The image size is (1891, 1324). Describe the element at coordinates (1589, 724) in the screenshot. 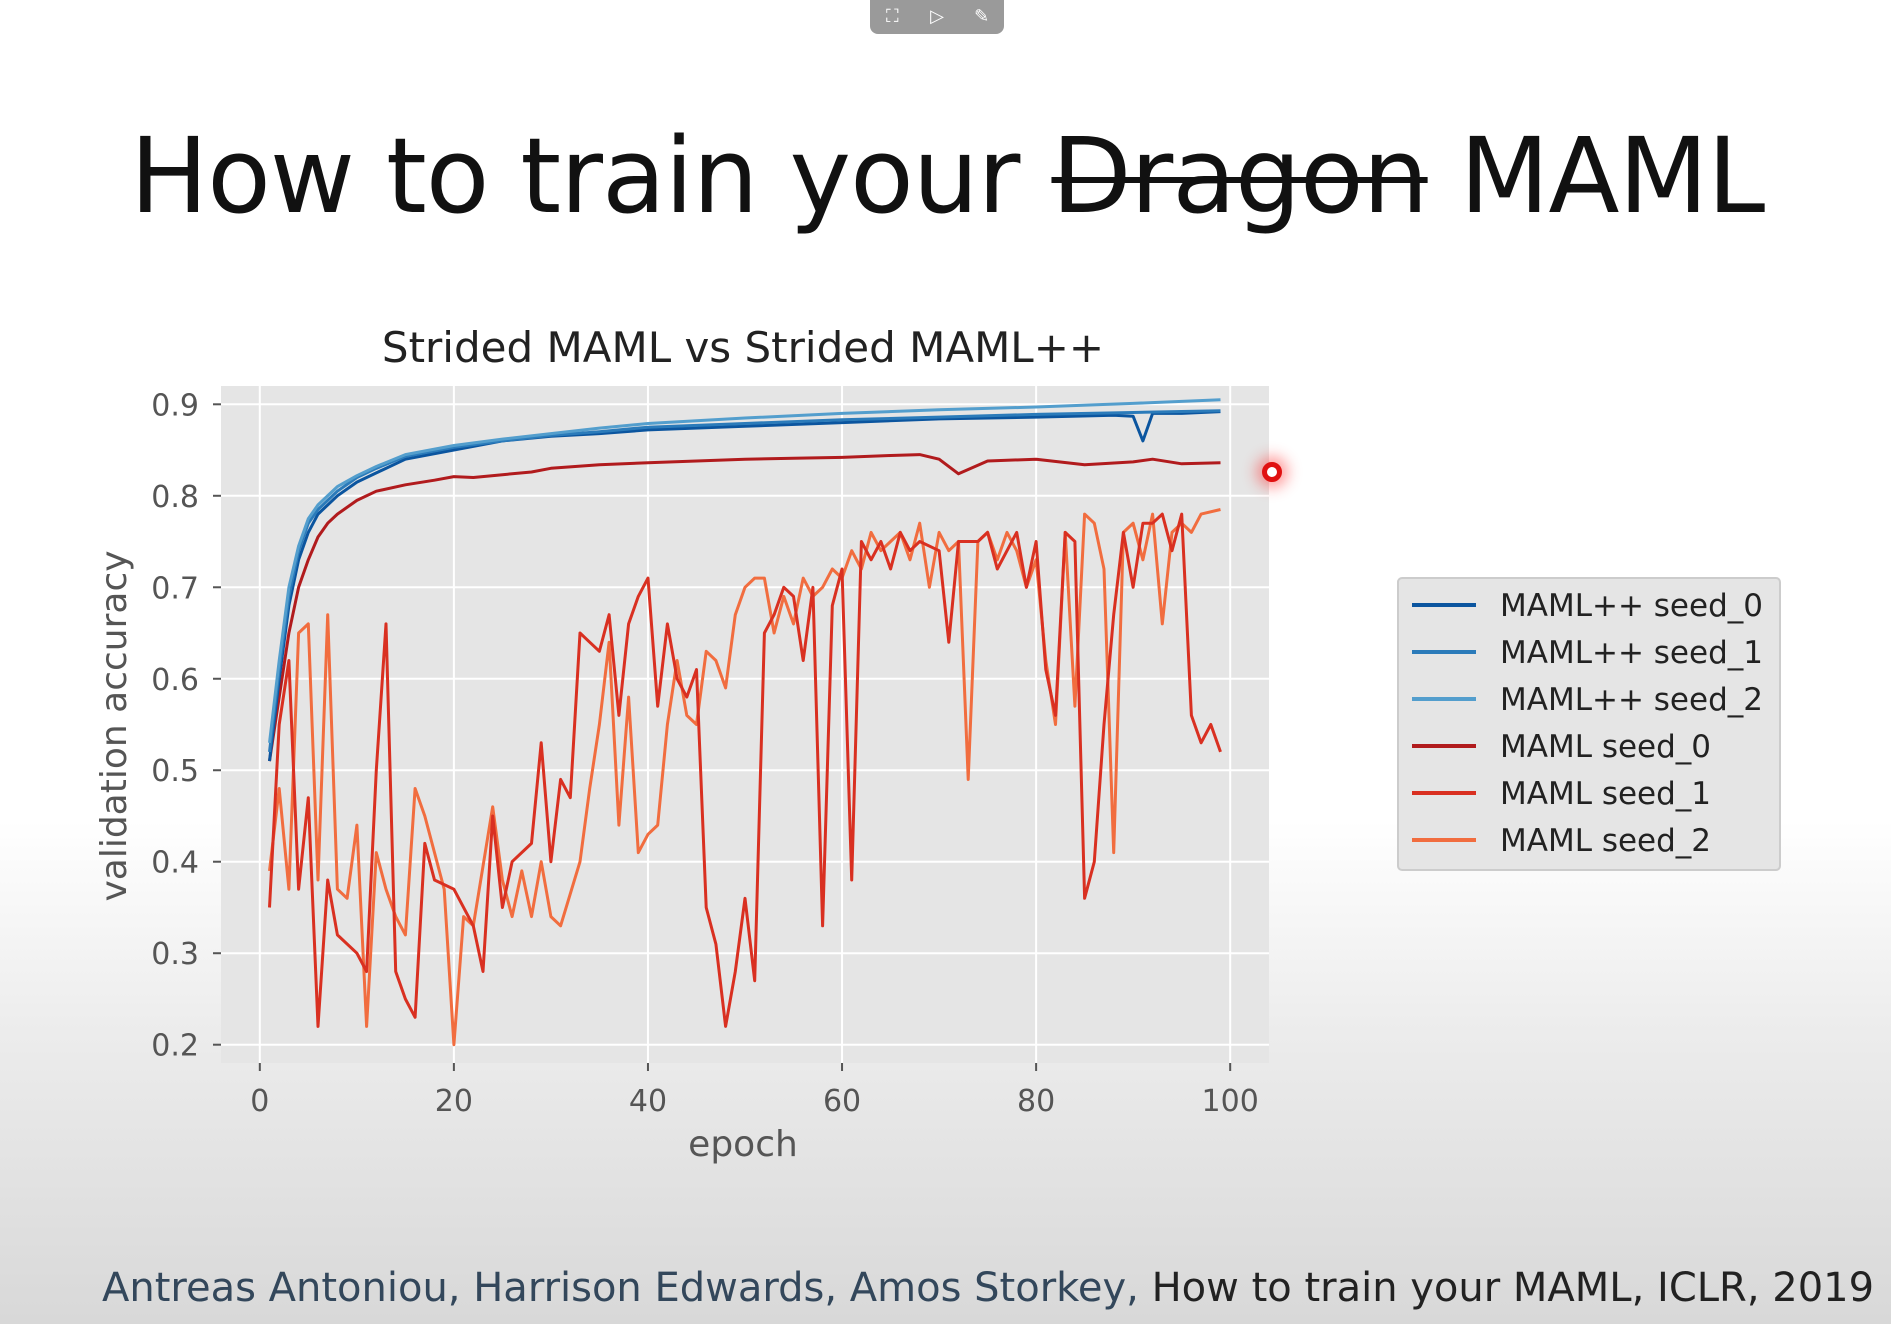

I see `legend-box` at that location.